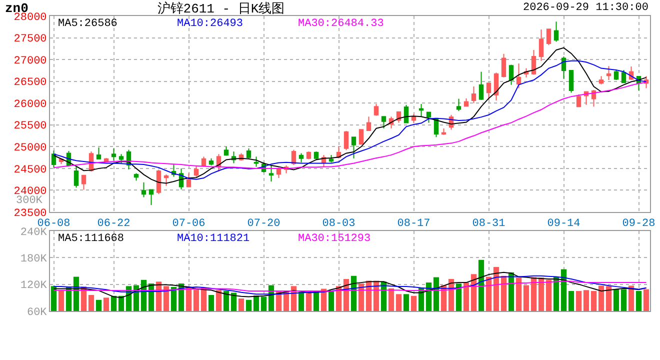 The image size is (660, 360). I want to click on text: MA30:26484.33, so click(341, 24).